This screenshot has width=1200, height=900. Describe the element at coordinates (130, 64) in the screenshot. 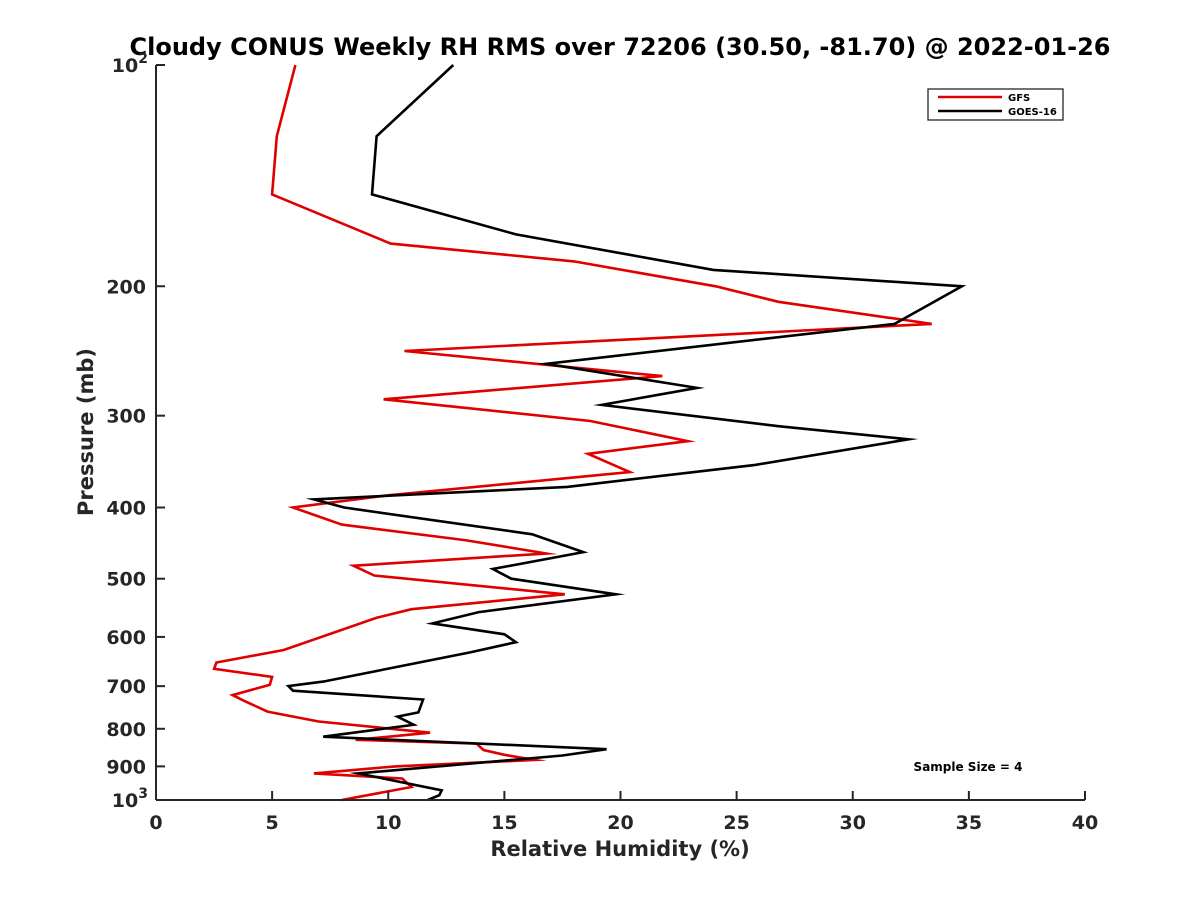

I see `y-tick-label: 10²` at that location.